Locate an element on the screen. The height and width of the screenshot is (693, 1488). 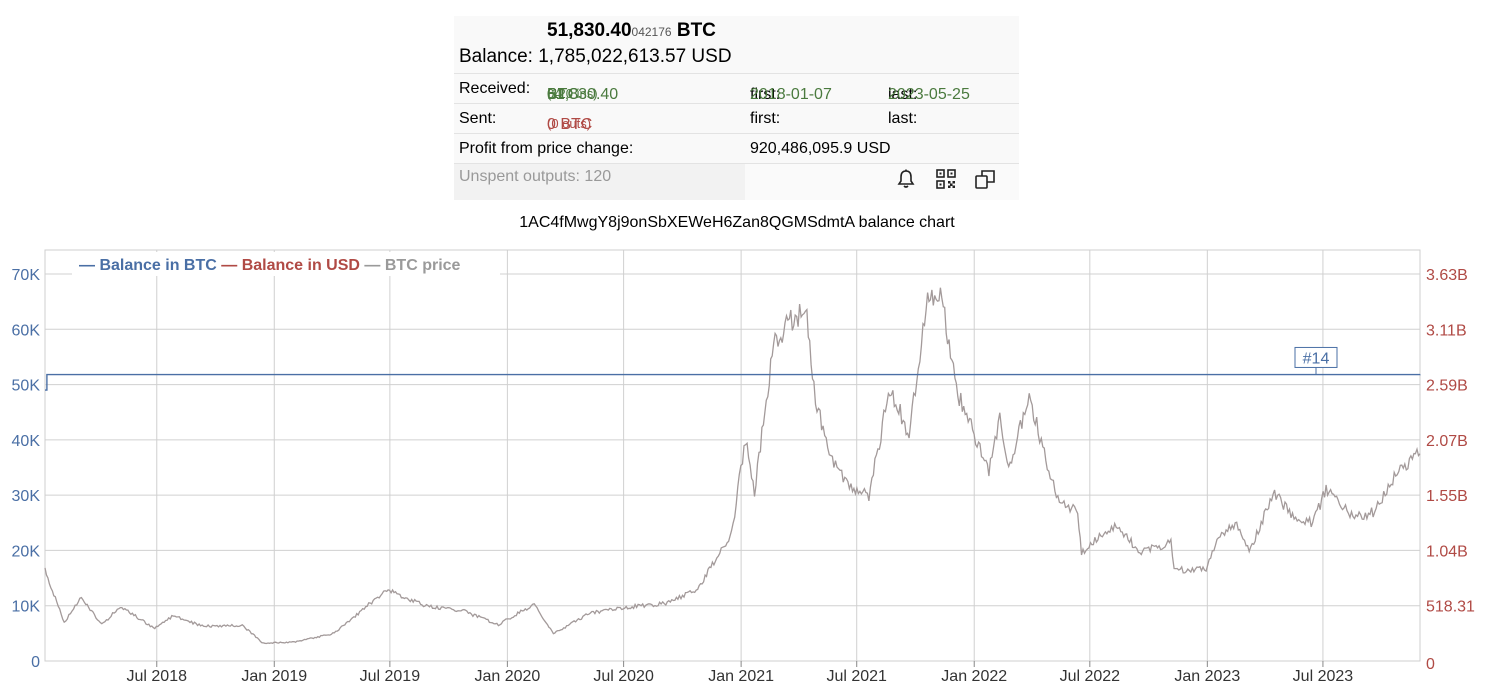
unspent-outputs: Unspent outputs: 120 is located at coordinates (535, 176).